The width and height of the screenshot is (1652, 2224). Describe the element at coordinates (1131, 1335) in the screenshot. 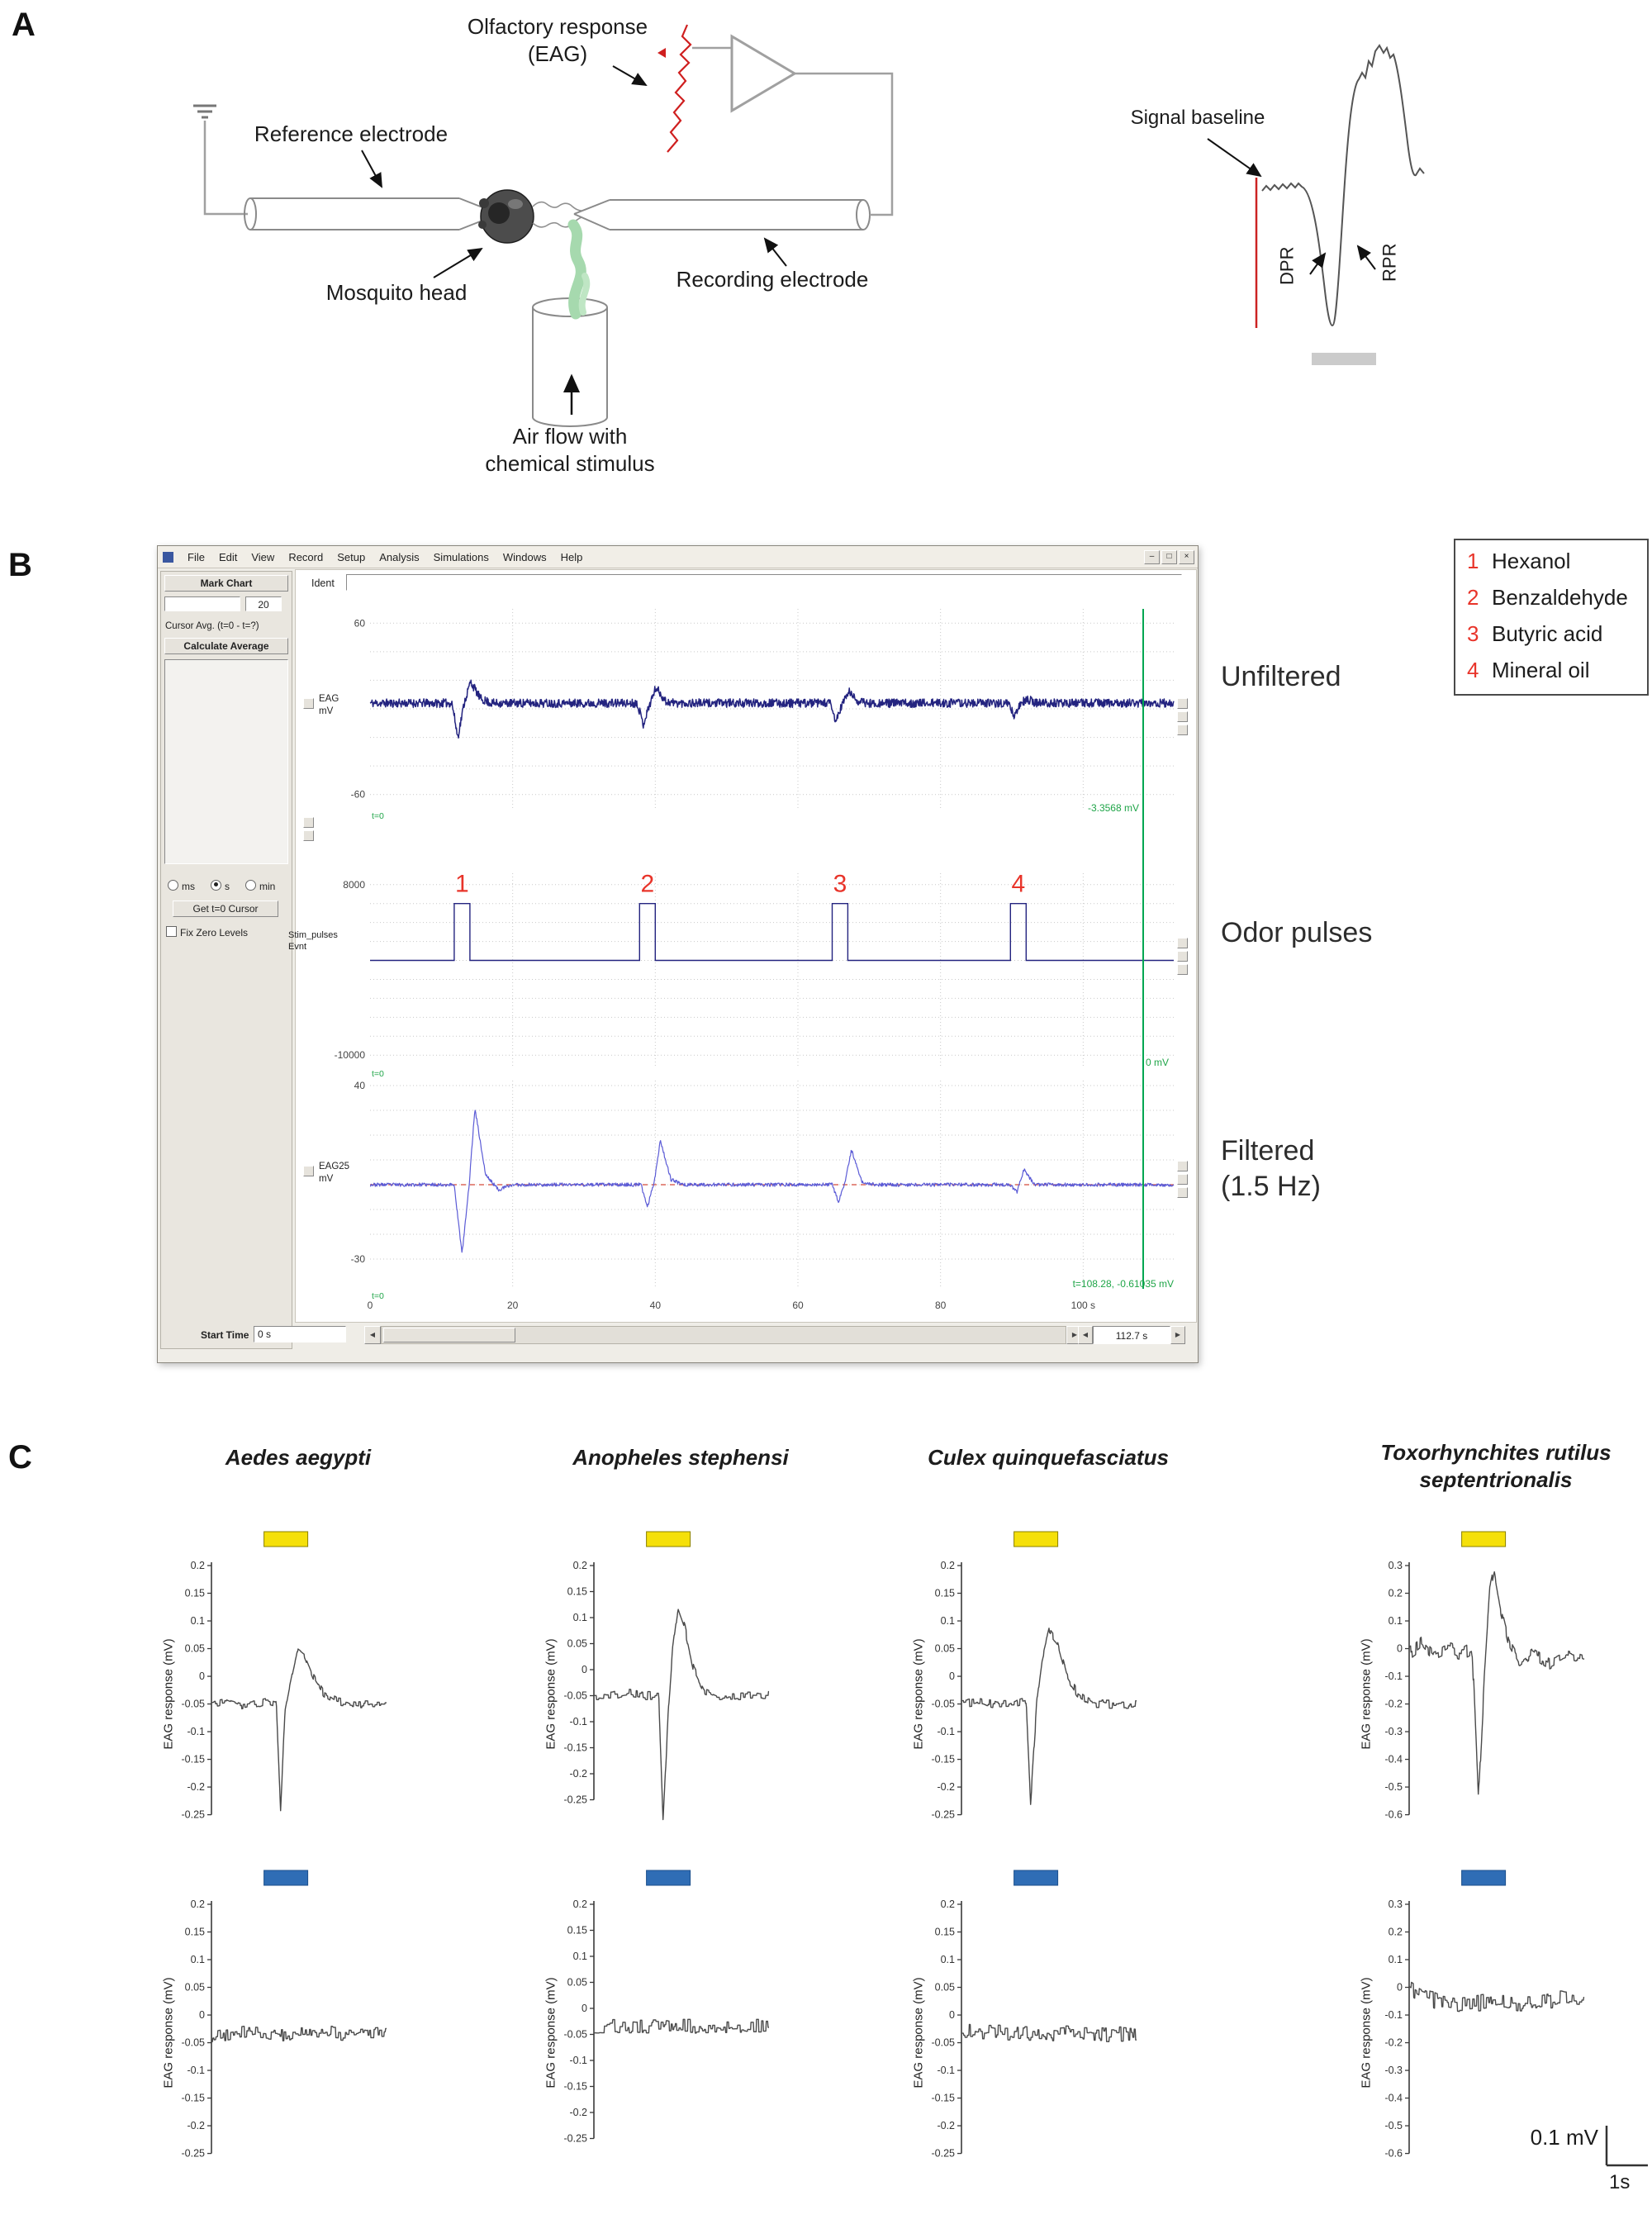

I see `window-length-field: 112.7 s` at that location.